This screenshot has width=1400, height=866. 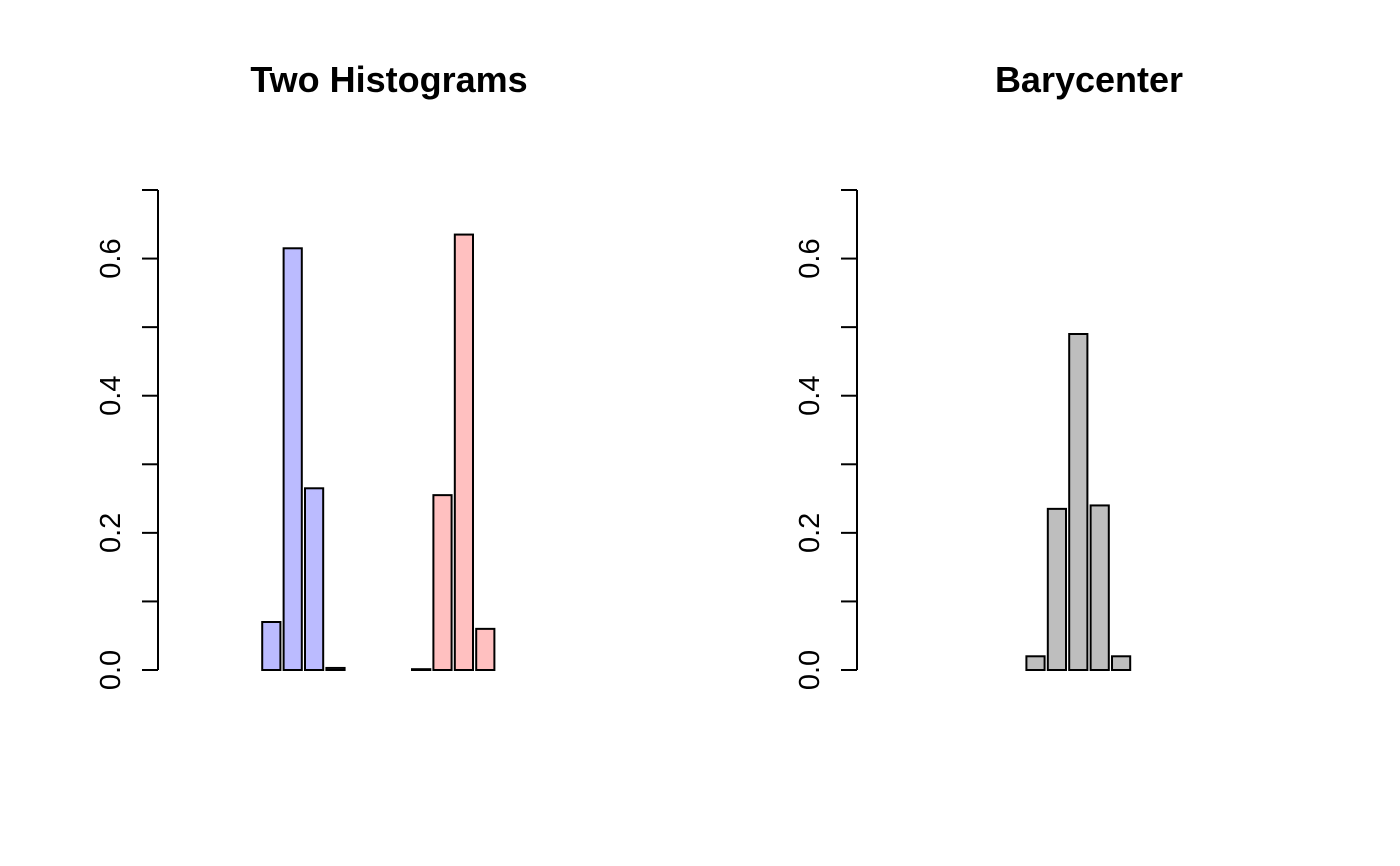 What do you see at coordinates (388, 79) in the screenshot?
I see `chart-title: Two Histograms` at bounding box center [388, 79].